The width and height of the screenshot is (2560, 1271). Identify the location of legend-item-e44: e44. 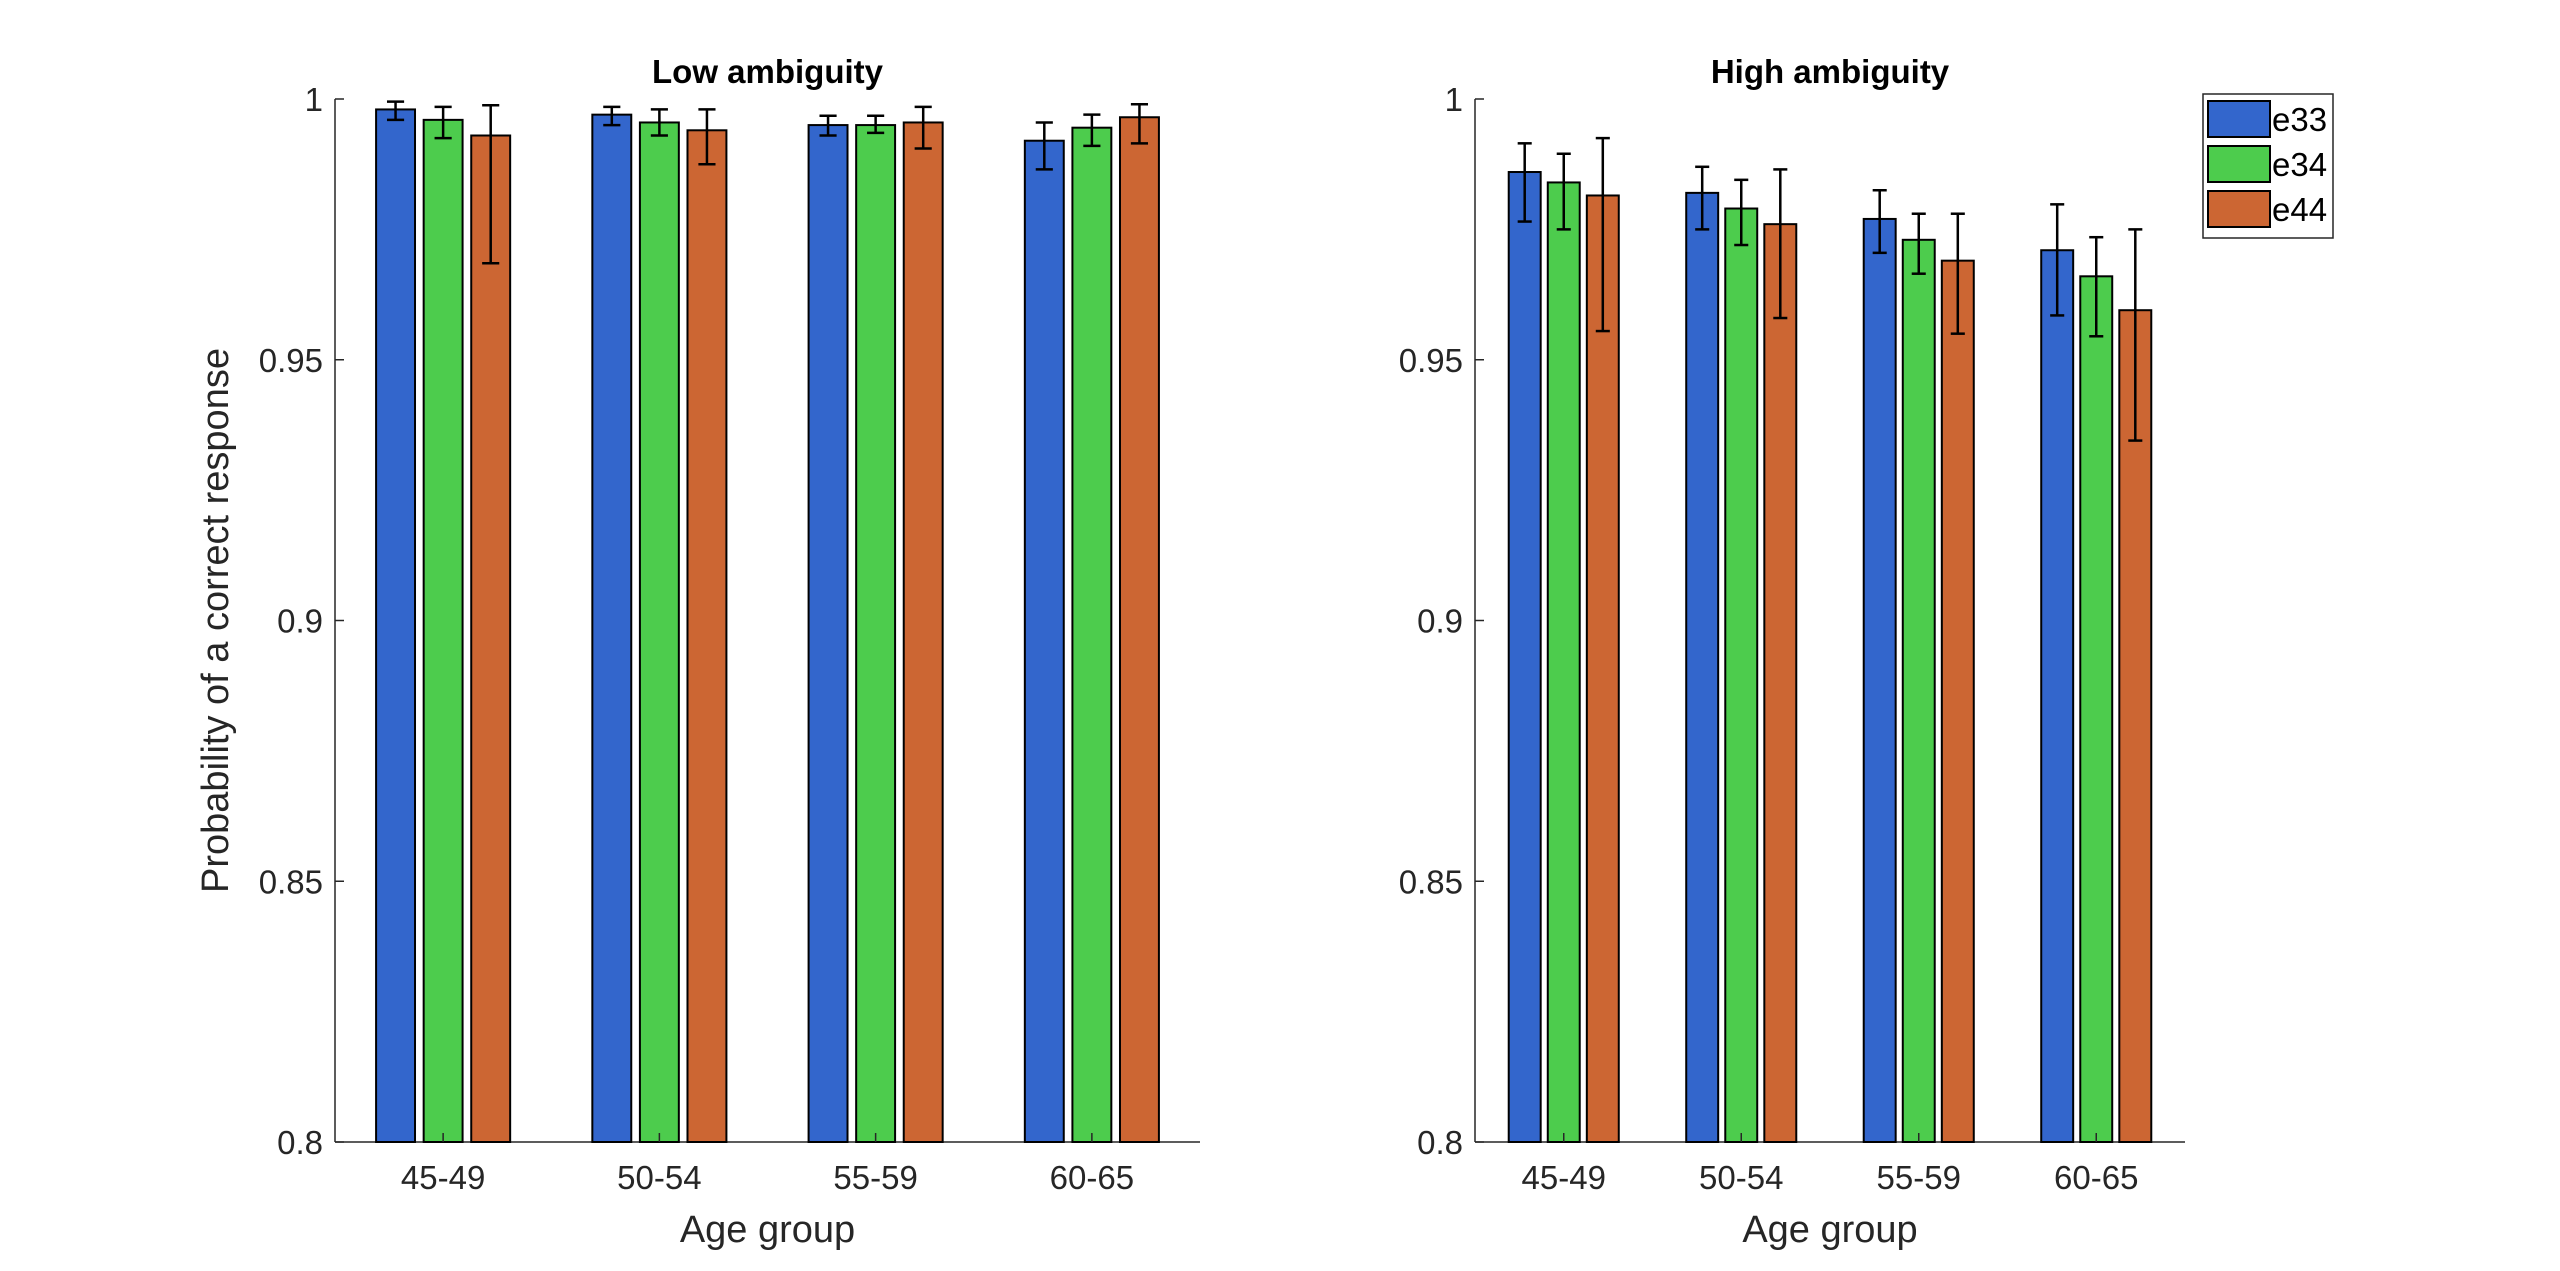
(2267, 209).